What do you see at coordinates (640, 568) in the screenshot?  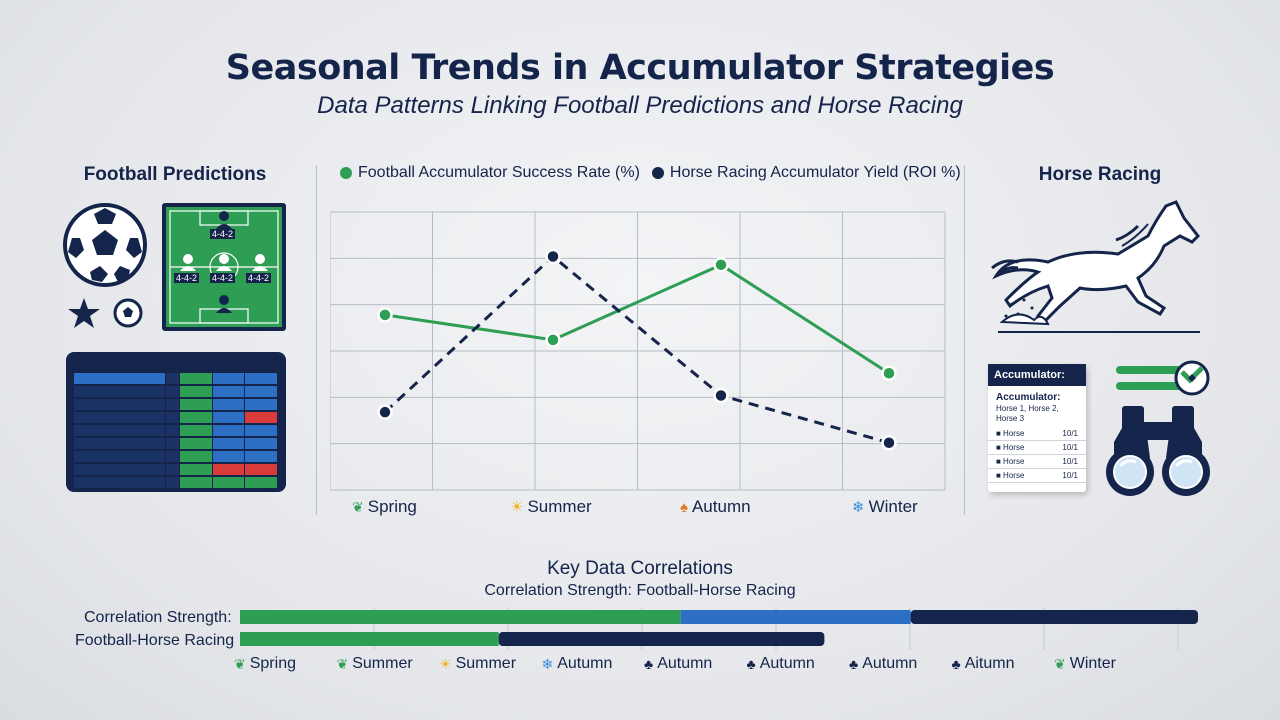 I see `correlations-title: Key Data Correlations` at bounding box center [640, 568].